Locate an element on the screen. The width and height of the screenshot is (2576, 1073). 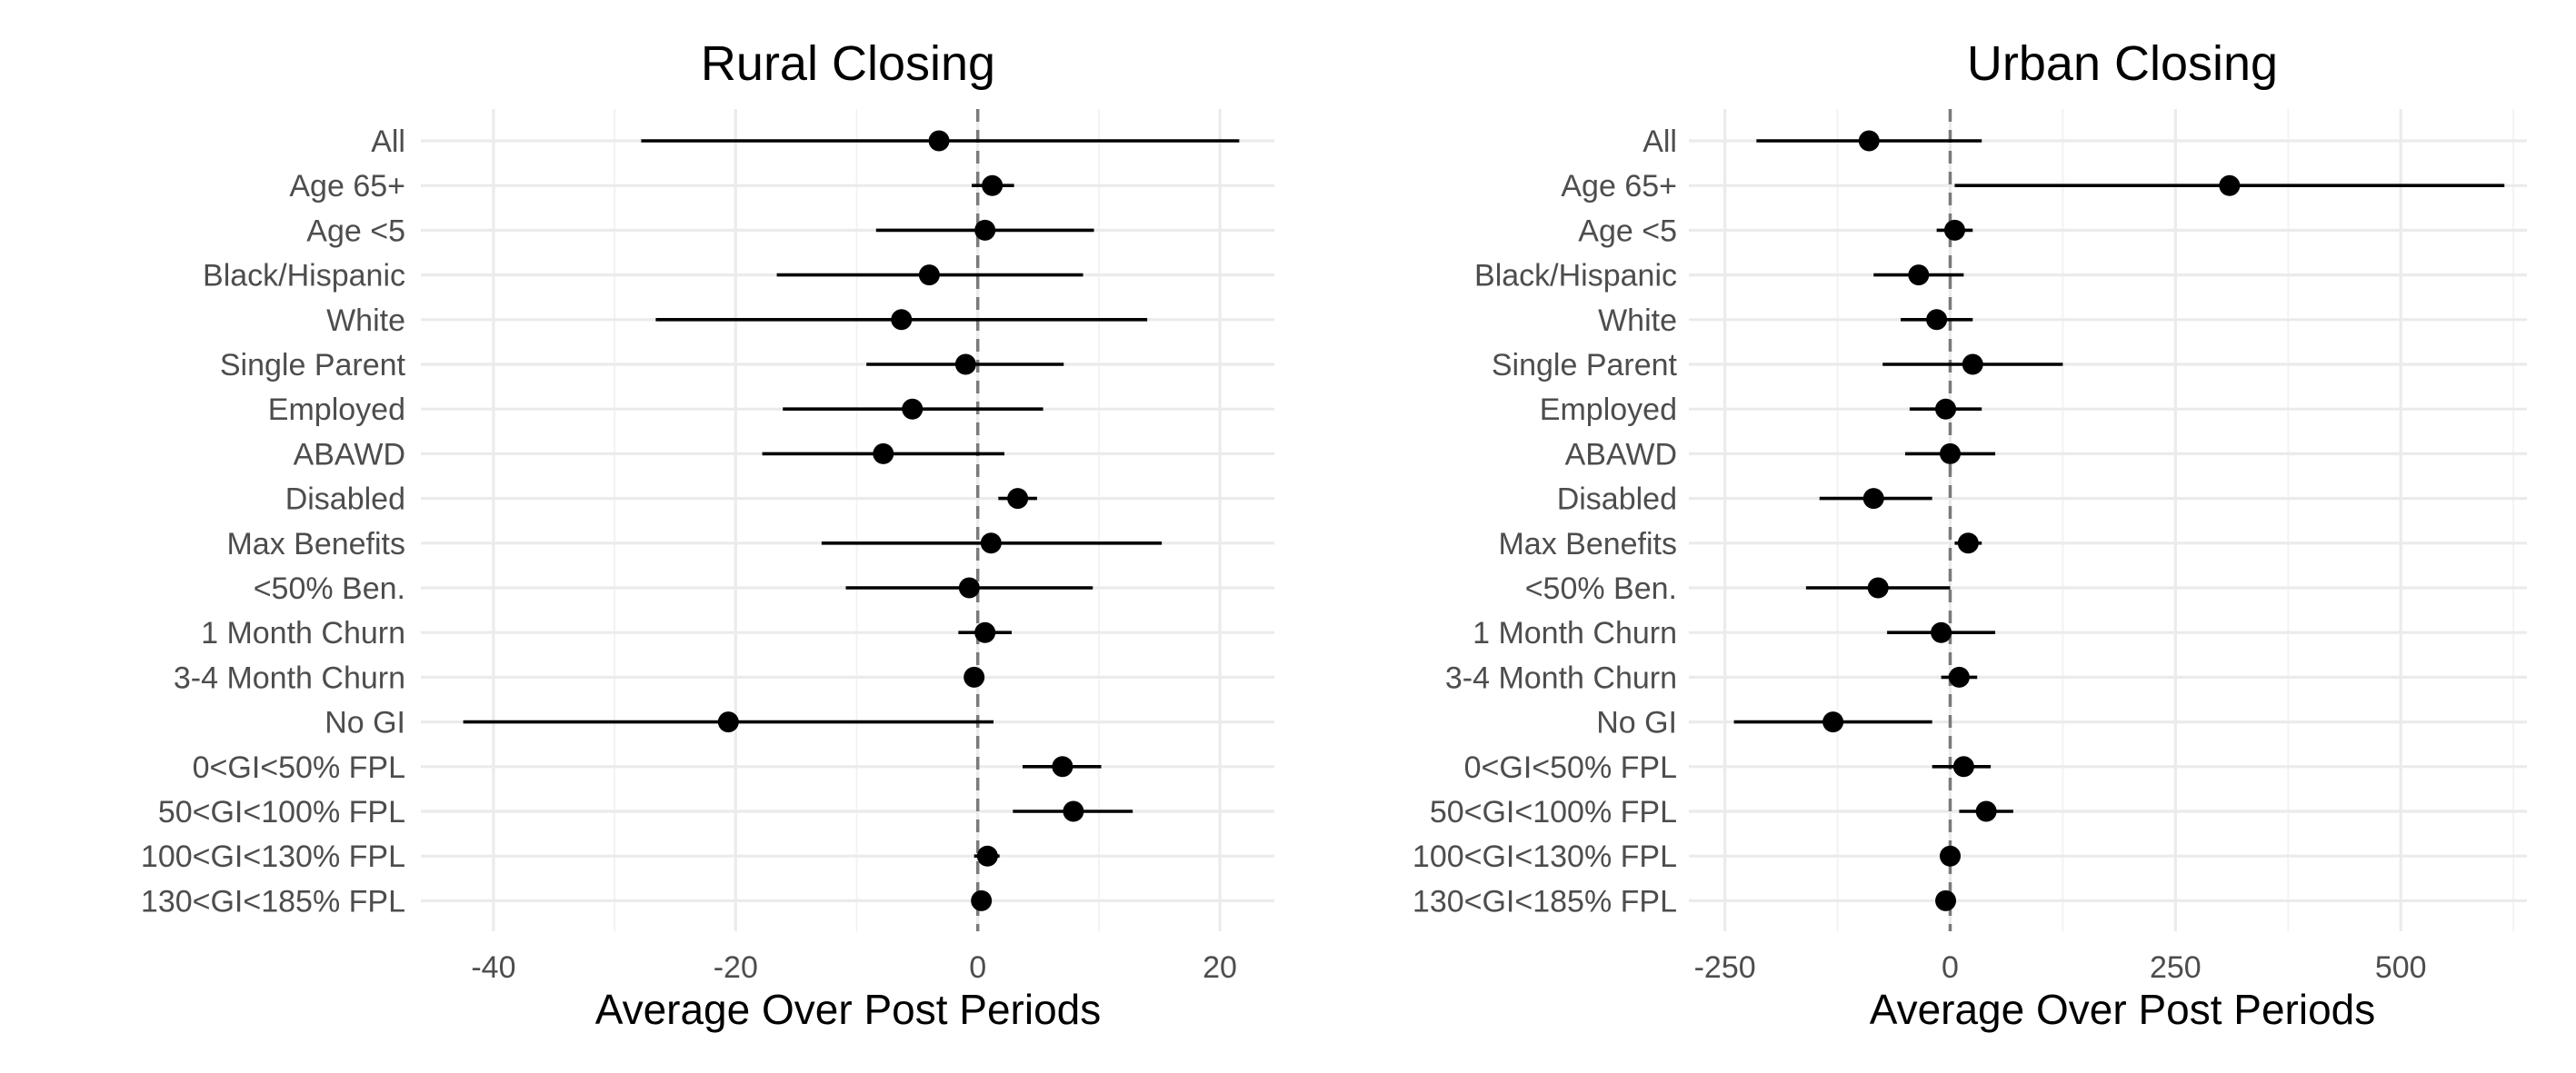
x-tick-label: 250 is located at coordinates (2176, 968).